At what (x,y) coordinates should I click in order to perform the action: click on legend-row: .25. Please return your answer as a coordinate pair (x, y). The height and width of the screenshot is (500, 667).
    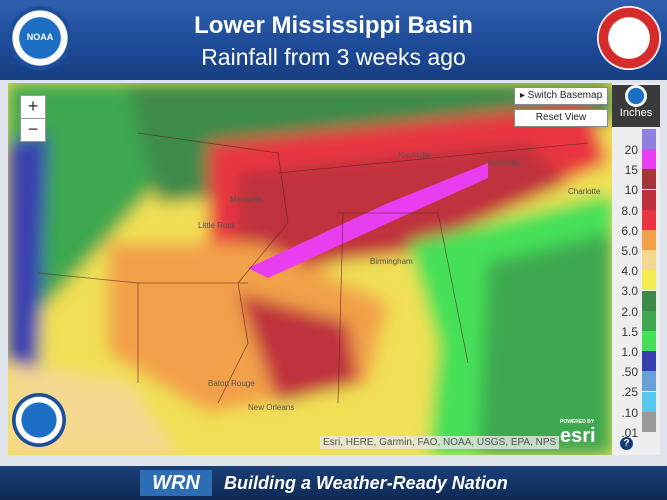
    Looking at the image, I should click on (636, 386).